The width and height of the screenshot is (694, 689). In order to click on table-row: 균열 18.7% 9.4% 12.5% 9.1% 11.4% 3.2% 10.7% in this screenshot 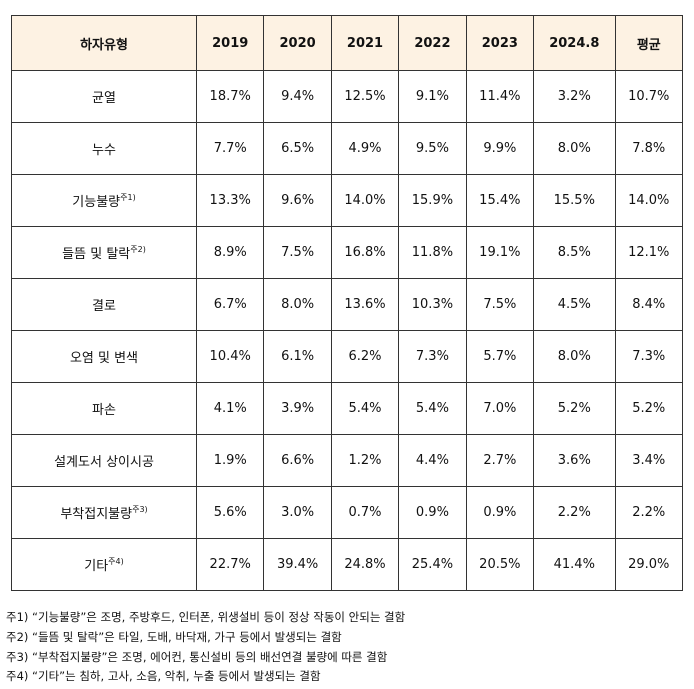, I will do `click(347, 96)`.